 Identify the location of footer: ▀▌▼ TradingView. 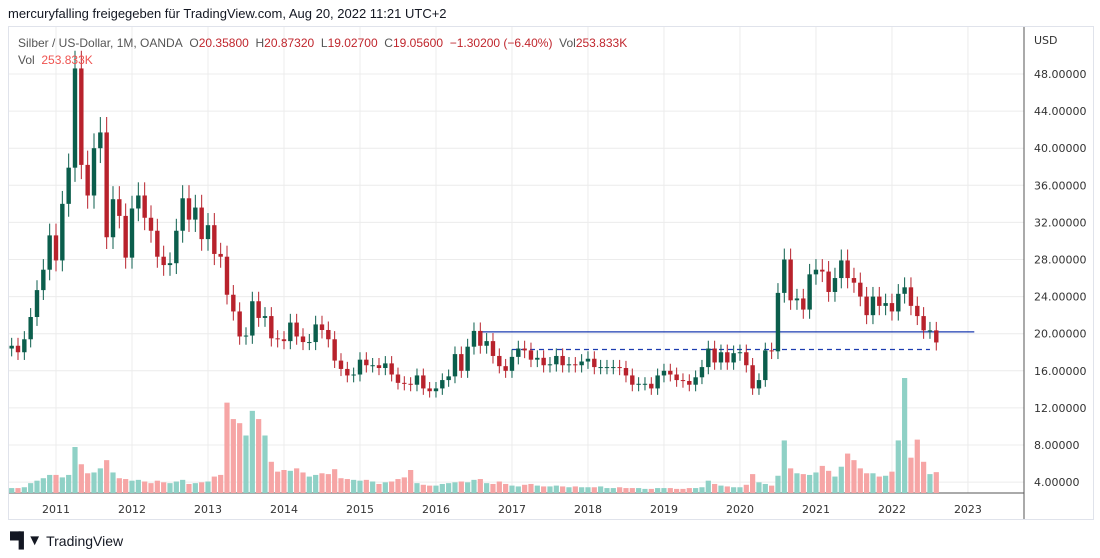
(66, 540).